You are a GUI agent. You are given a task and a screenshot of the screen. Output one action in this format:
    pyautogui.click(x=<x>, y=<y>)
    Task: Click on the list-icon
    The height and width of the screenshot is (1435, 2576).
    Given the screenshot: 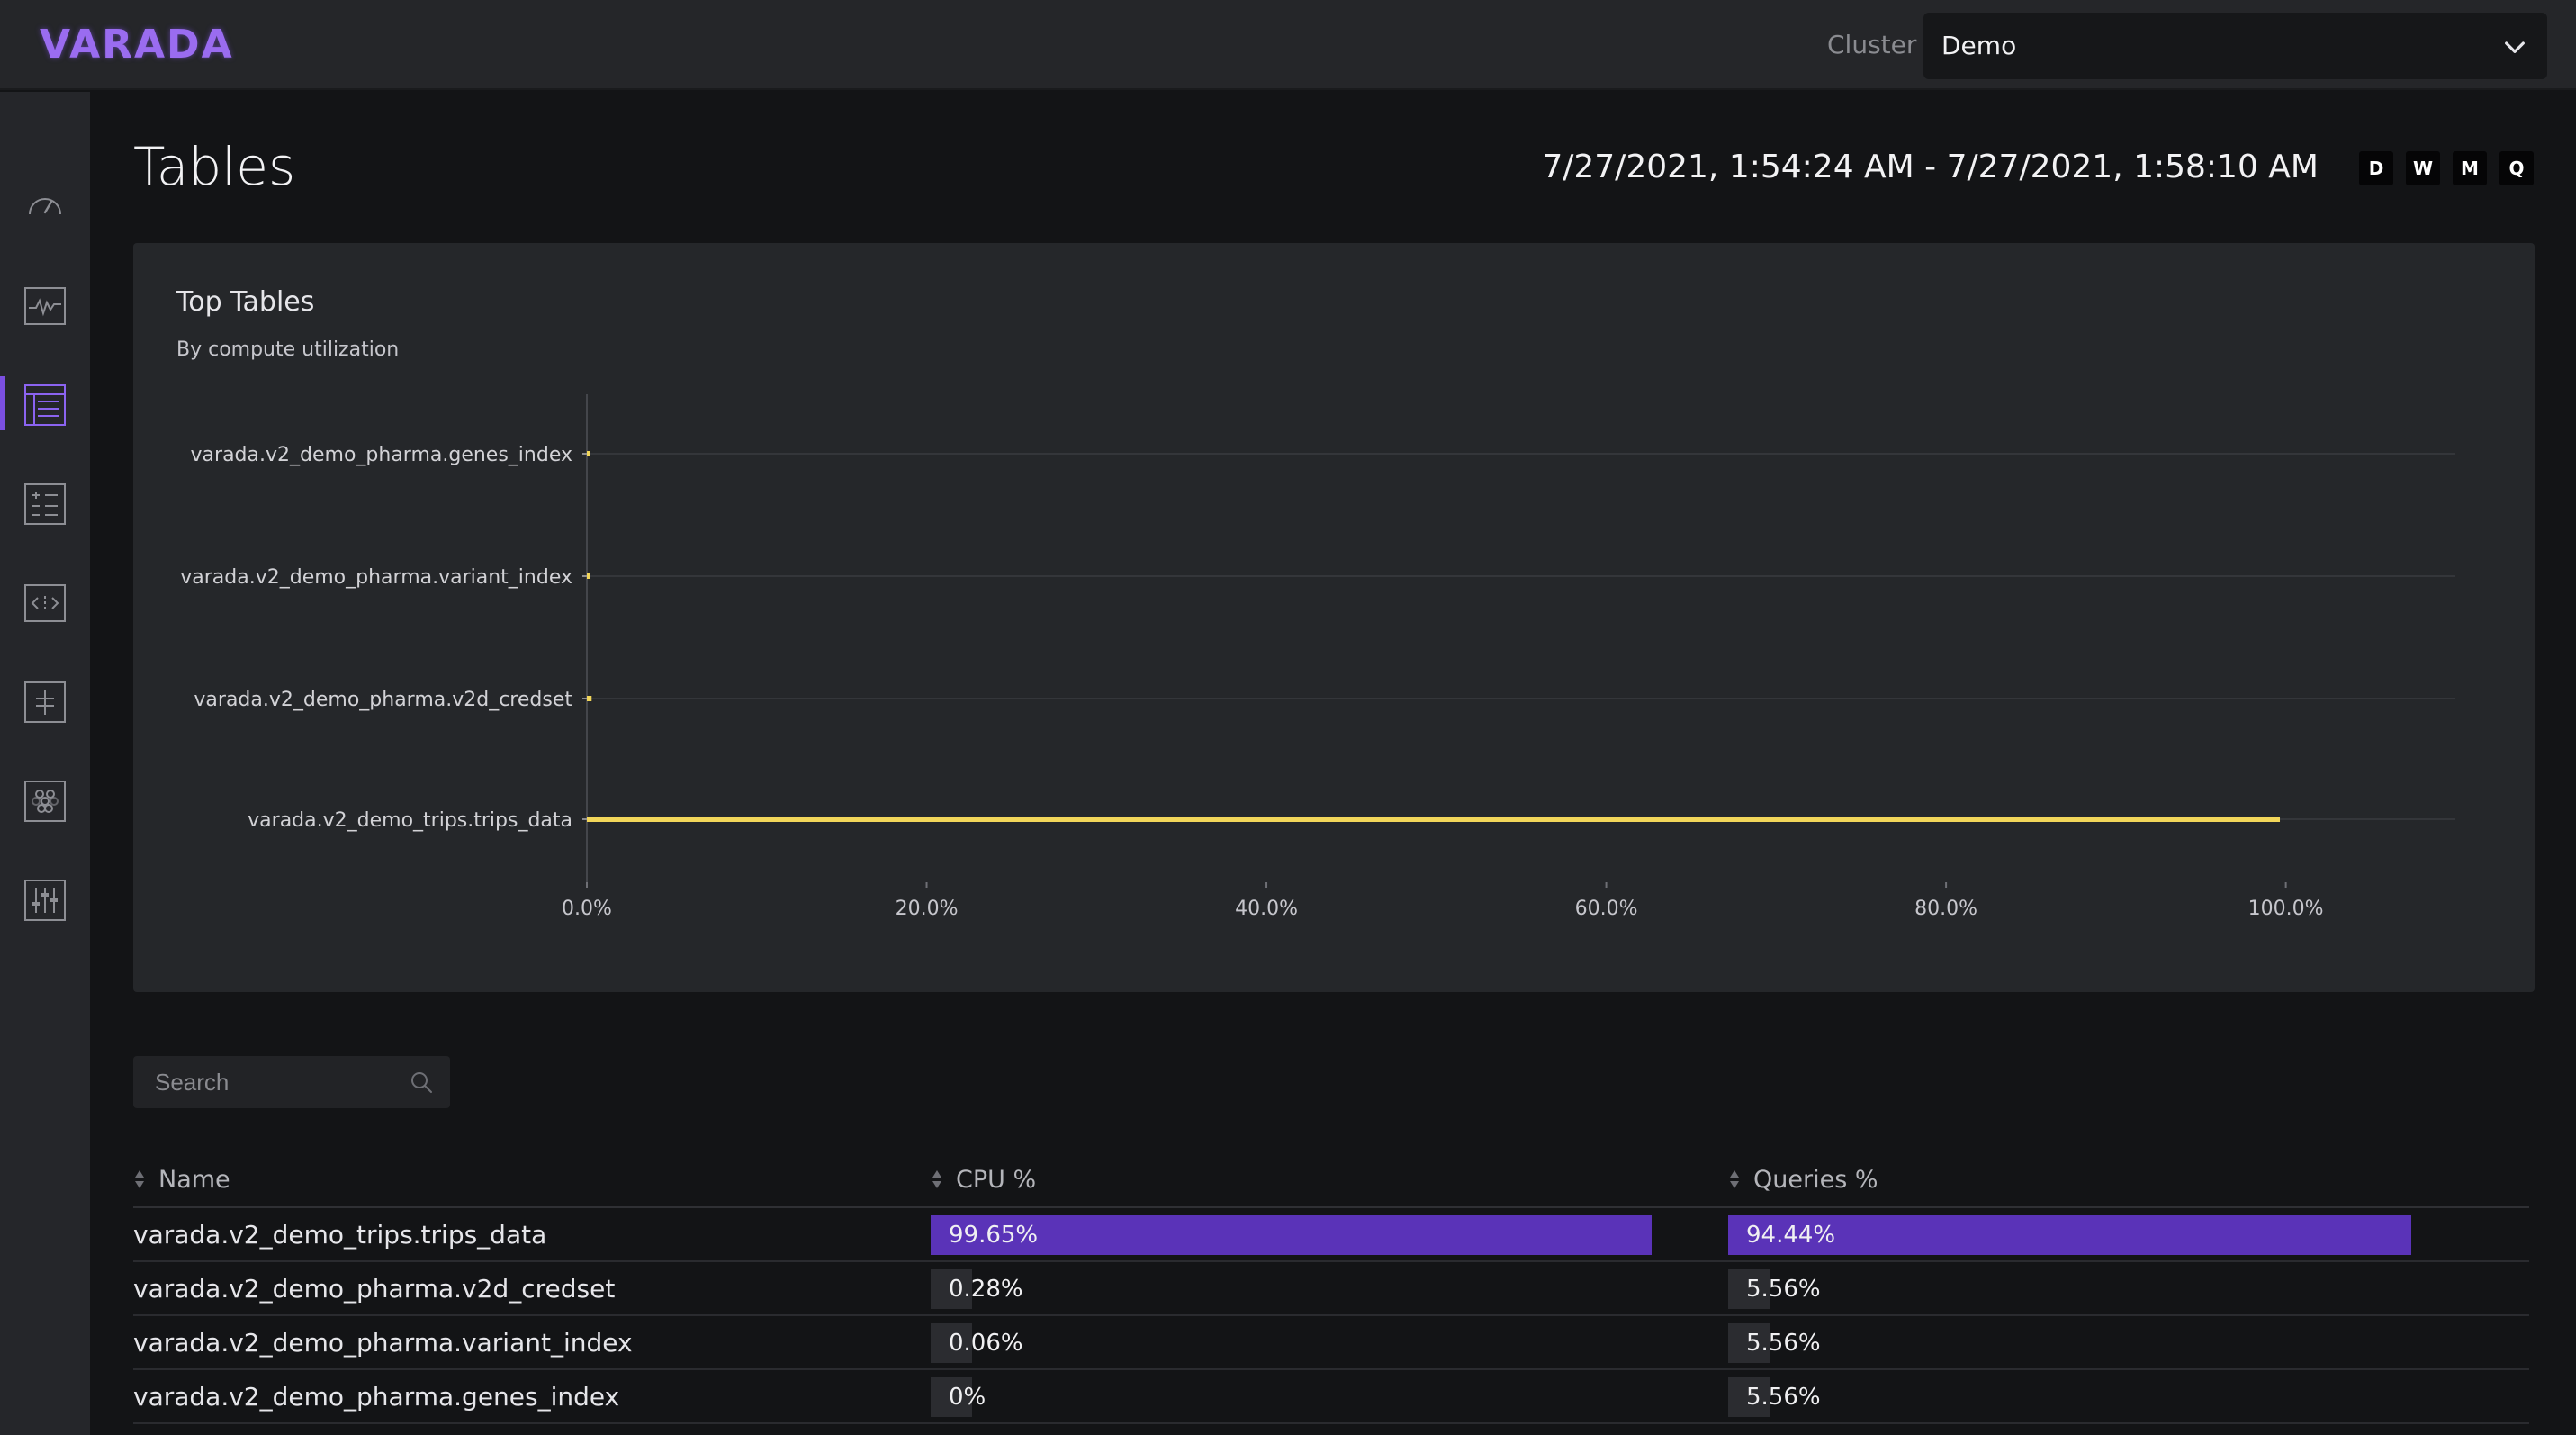 What is the action you would take?
    pyautogui.click(x=45, y=504)
    